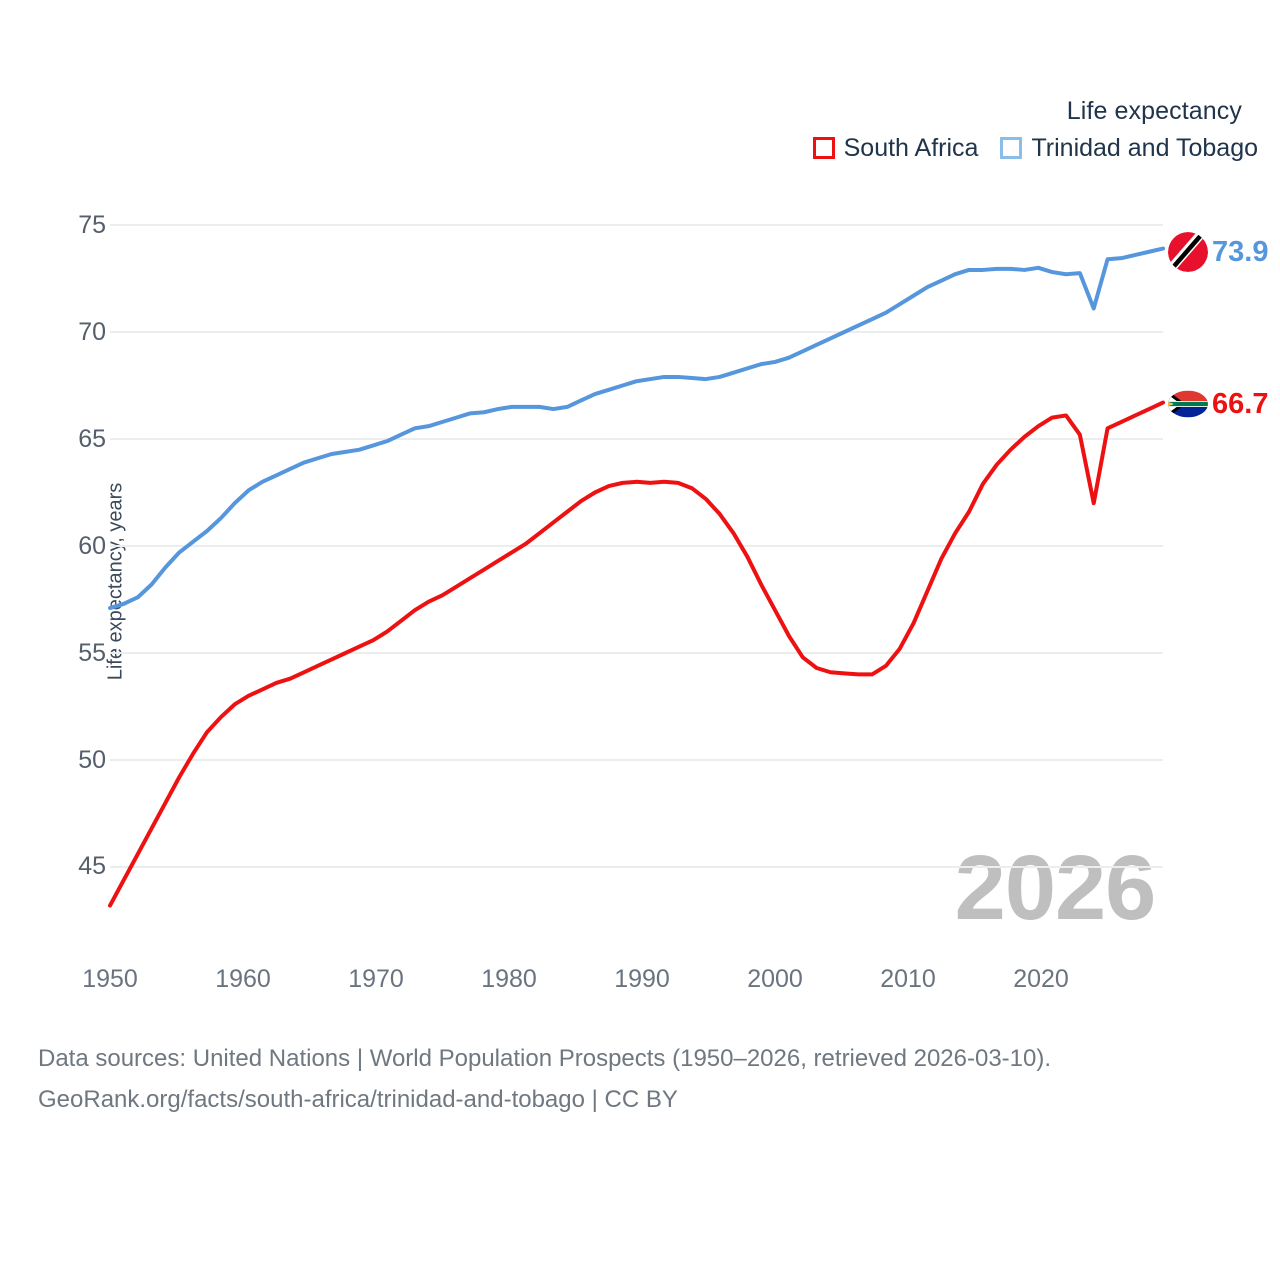 This screenshot has width=1280, height=1280. What do you see at coordinates (1144, 148) in the screenshot?
I see `legend-label-trinidad-and-tobago: Trinidad and Tobago` at bounding box center [1144, 148].